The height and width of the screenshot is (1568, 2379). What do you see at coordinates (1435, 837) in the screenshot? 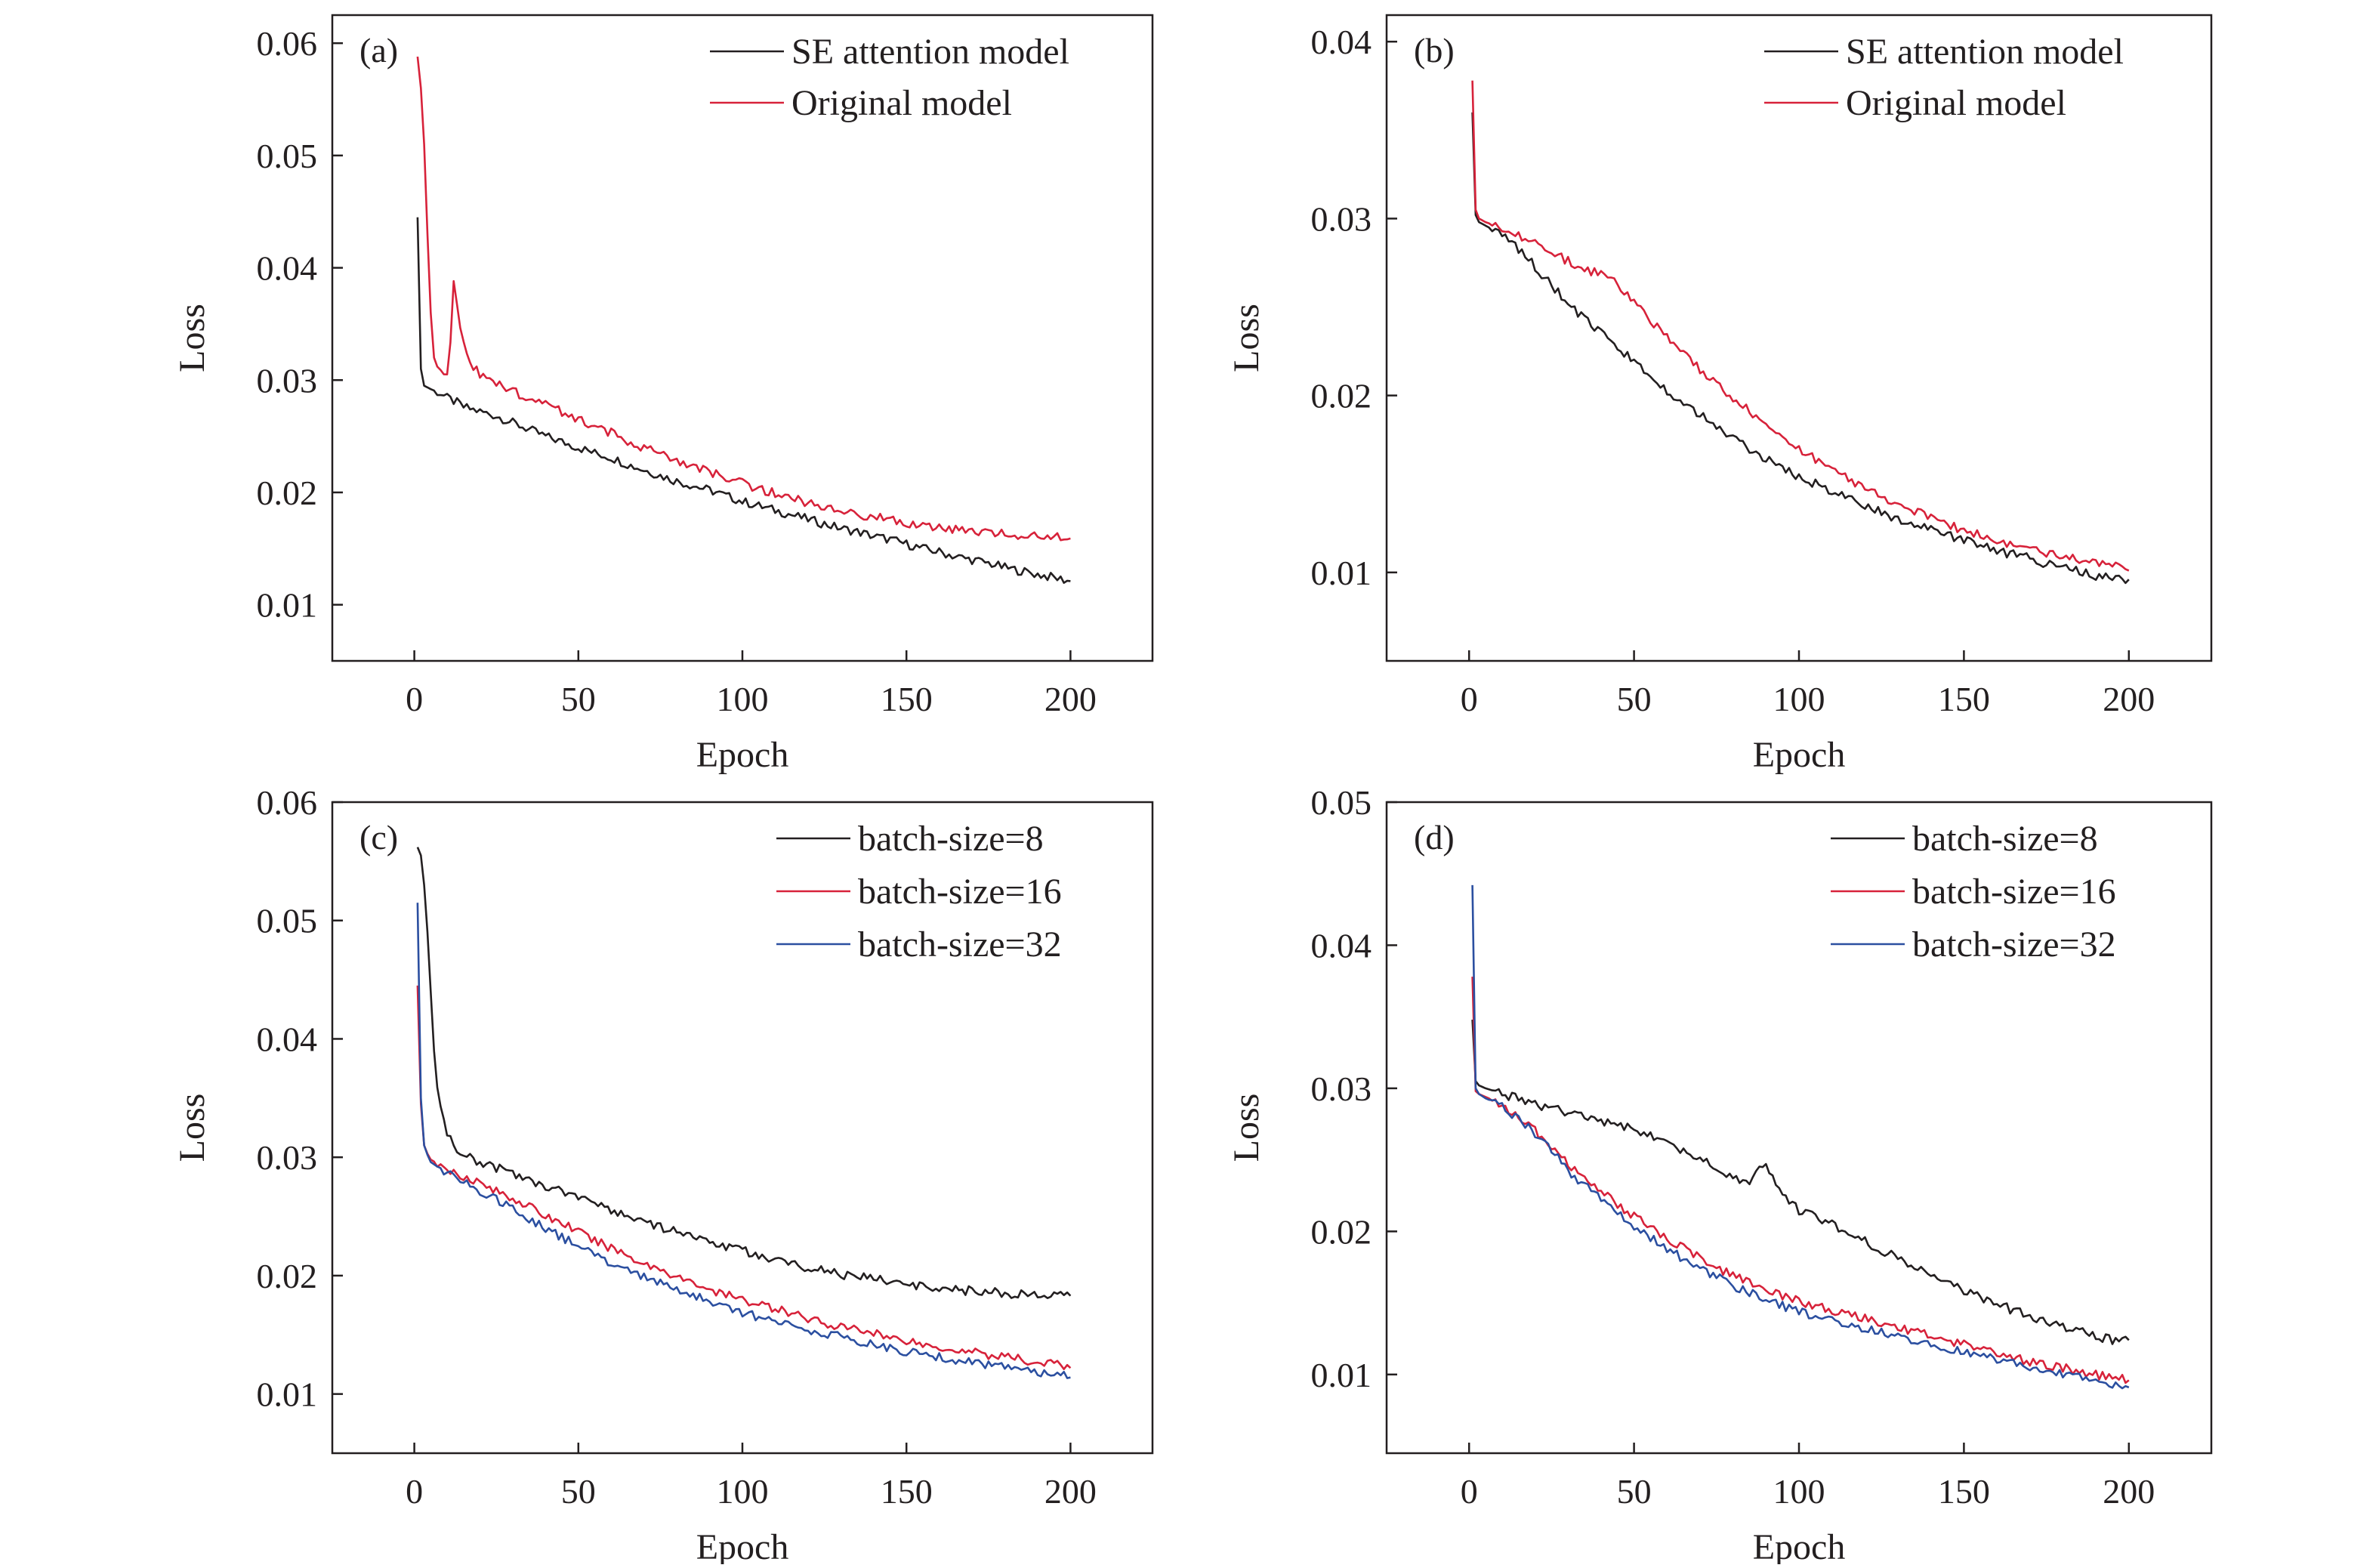
I see `panel-label: (d)` at bounding box center [1435, 837].